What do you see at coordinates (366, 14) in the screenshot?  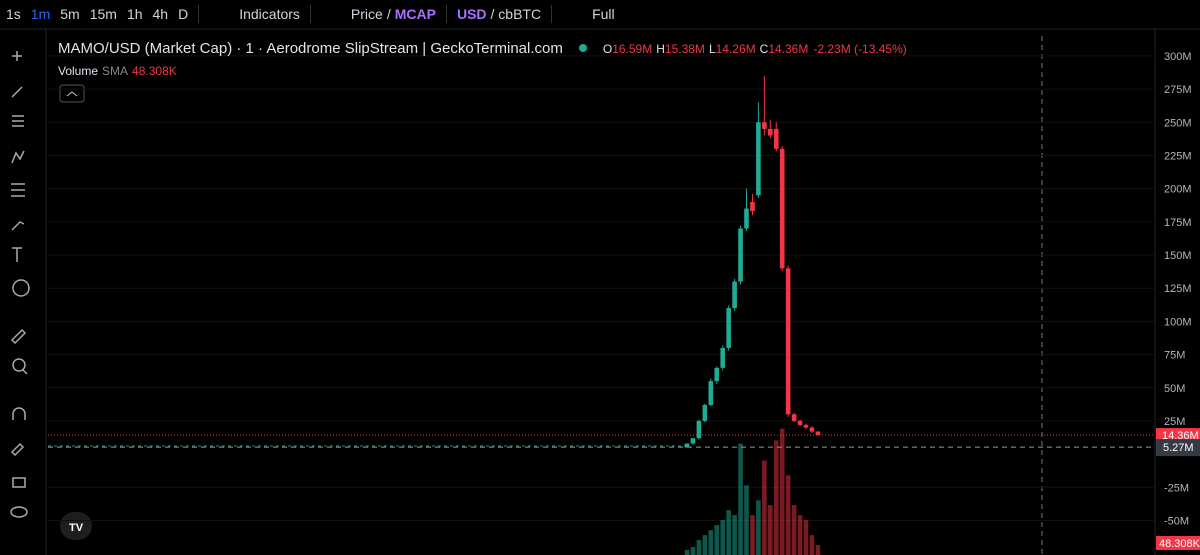 I see `price-button: Price` at bounding box center [366, 14].